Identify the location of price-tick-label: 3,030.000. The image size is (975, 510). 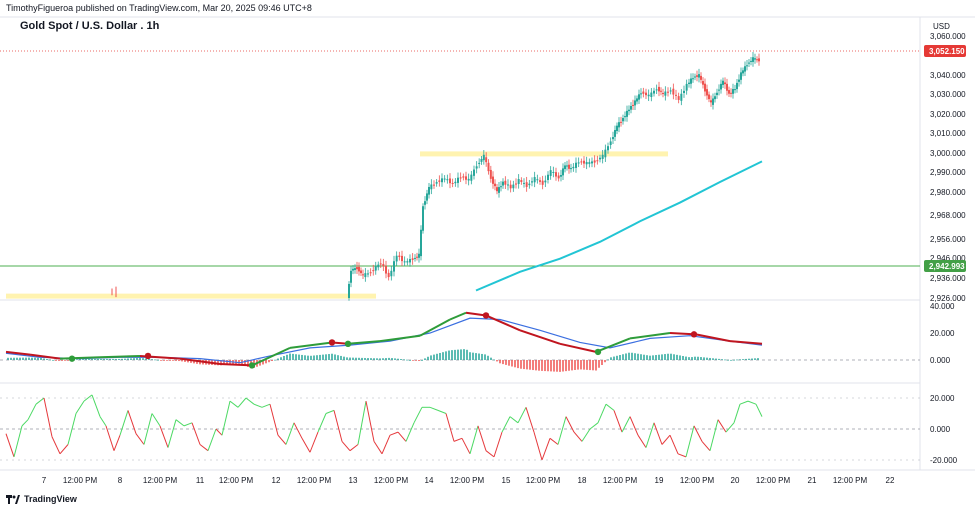
(948, 94).